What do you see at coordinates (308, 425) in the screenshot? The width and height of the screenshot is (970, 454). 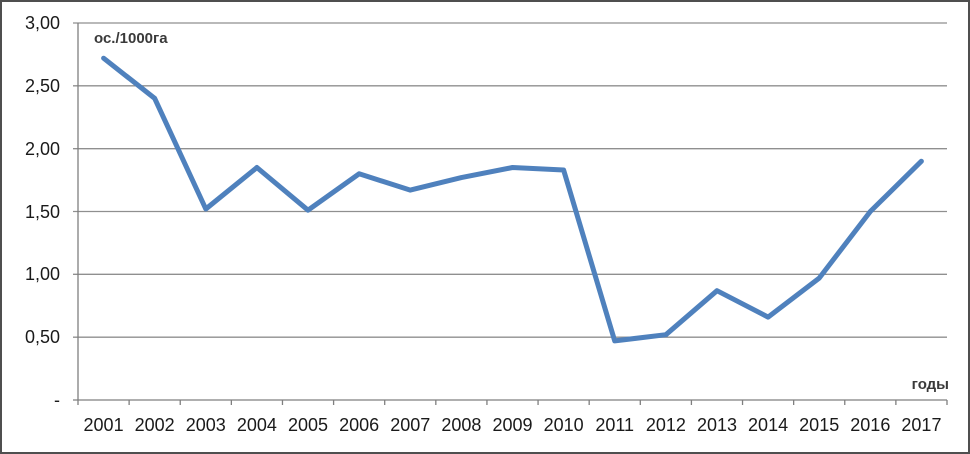 I see `x-tick-label: 2005` at bounding box center [308, 425].